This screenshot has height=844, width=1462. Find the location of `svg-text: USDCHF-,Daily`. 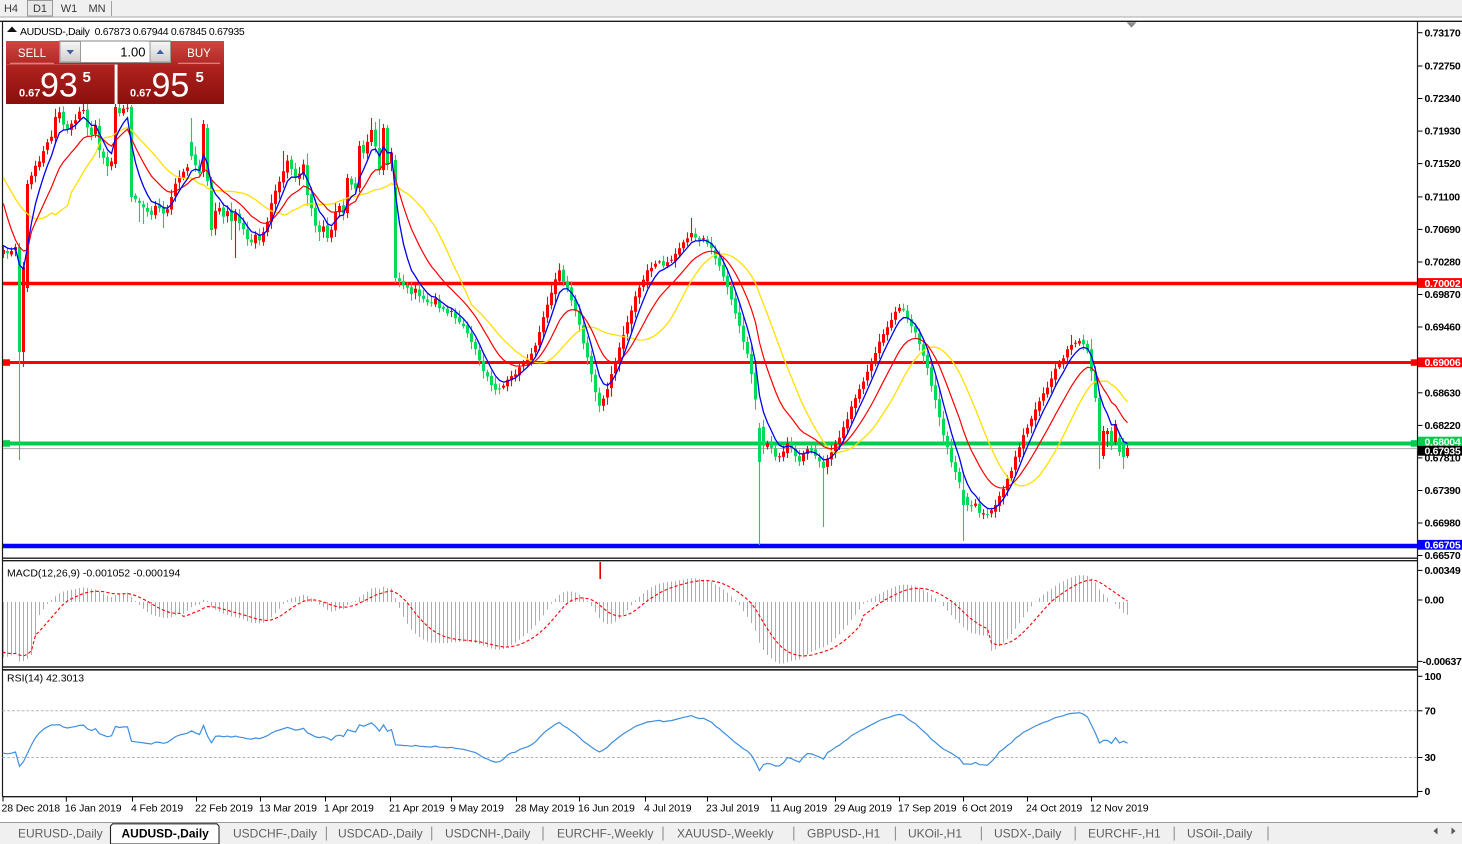

svg-text: USDCHF-,Daily is located at coordinates (275, 834).